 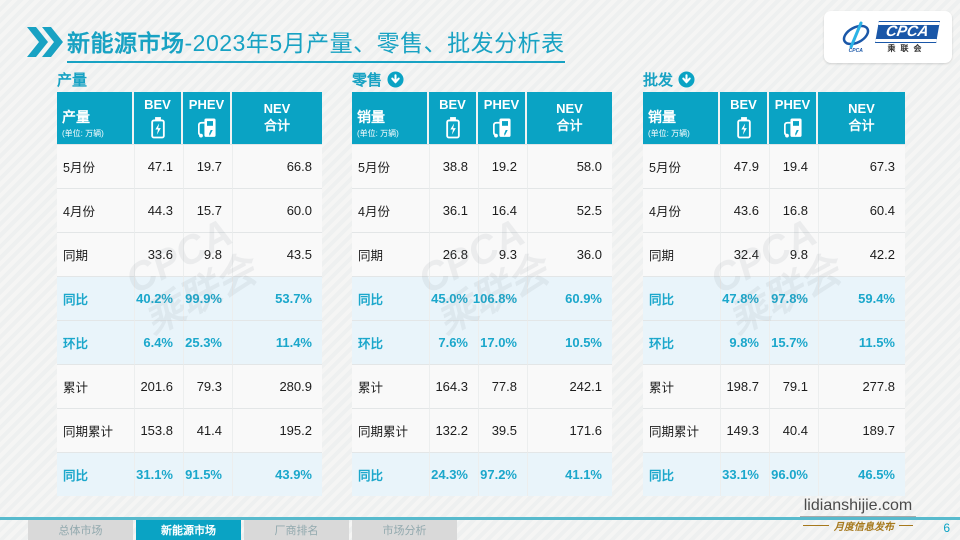 What do you see at coordinates (856, 37) in the screenshot?
I see `cpca-swoosh-icon: CPCA` at bounding box center [856, 37].